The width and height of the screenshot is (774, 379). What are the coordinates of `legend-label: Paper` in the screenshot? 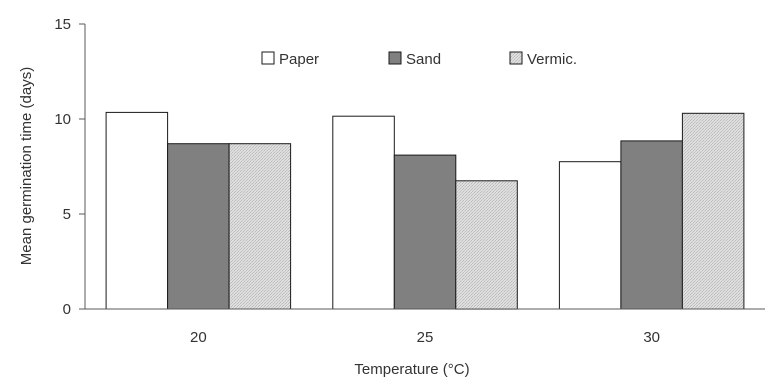 It's located at (299, 59).